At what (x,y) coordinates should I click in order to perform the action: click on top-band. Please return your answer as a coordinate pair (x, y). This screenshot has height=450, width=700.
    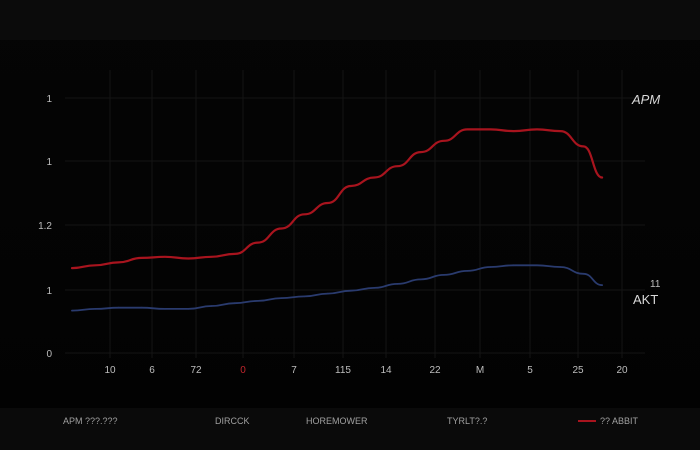
    Looking at the image, I should click on (350, 20).